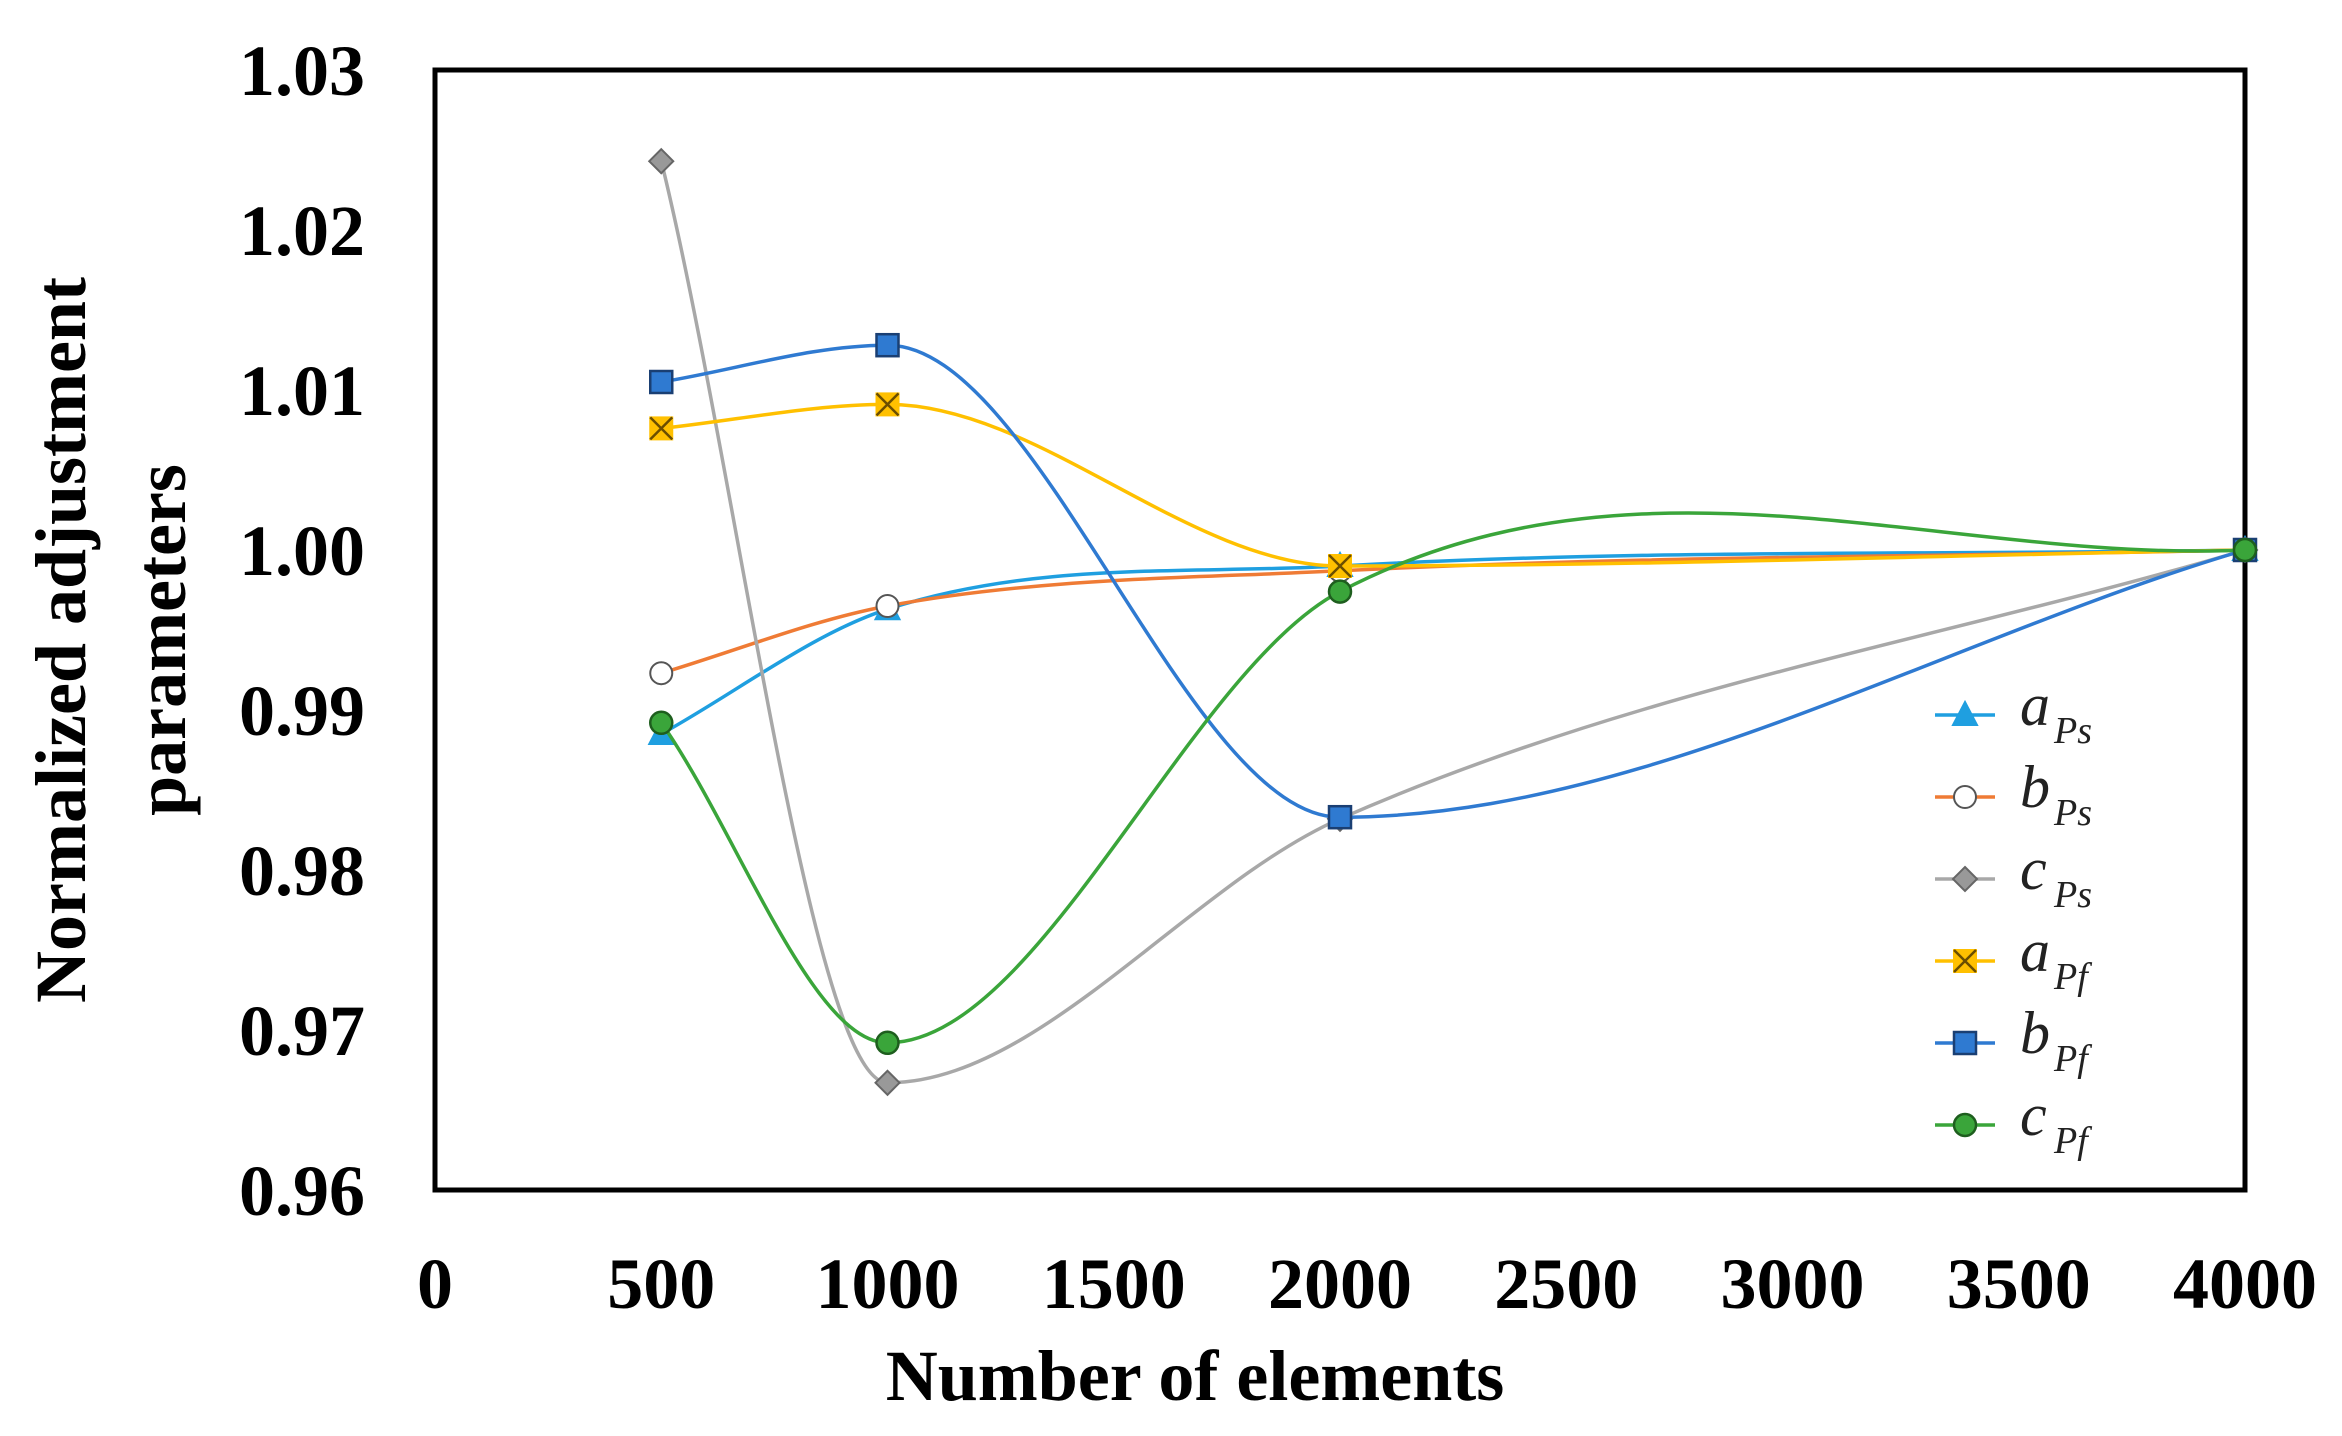 Image resolution: width=2342 pixels, height=1436 pixels. I want to click on x-tick-label: 1500, so click(1114, 1284).